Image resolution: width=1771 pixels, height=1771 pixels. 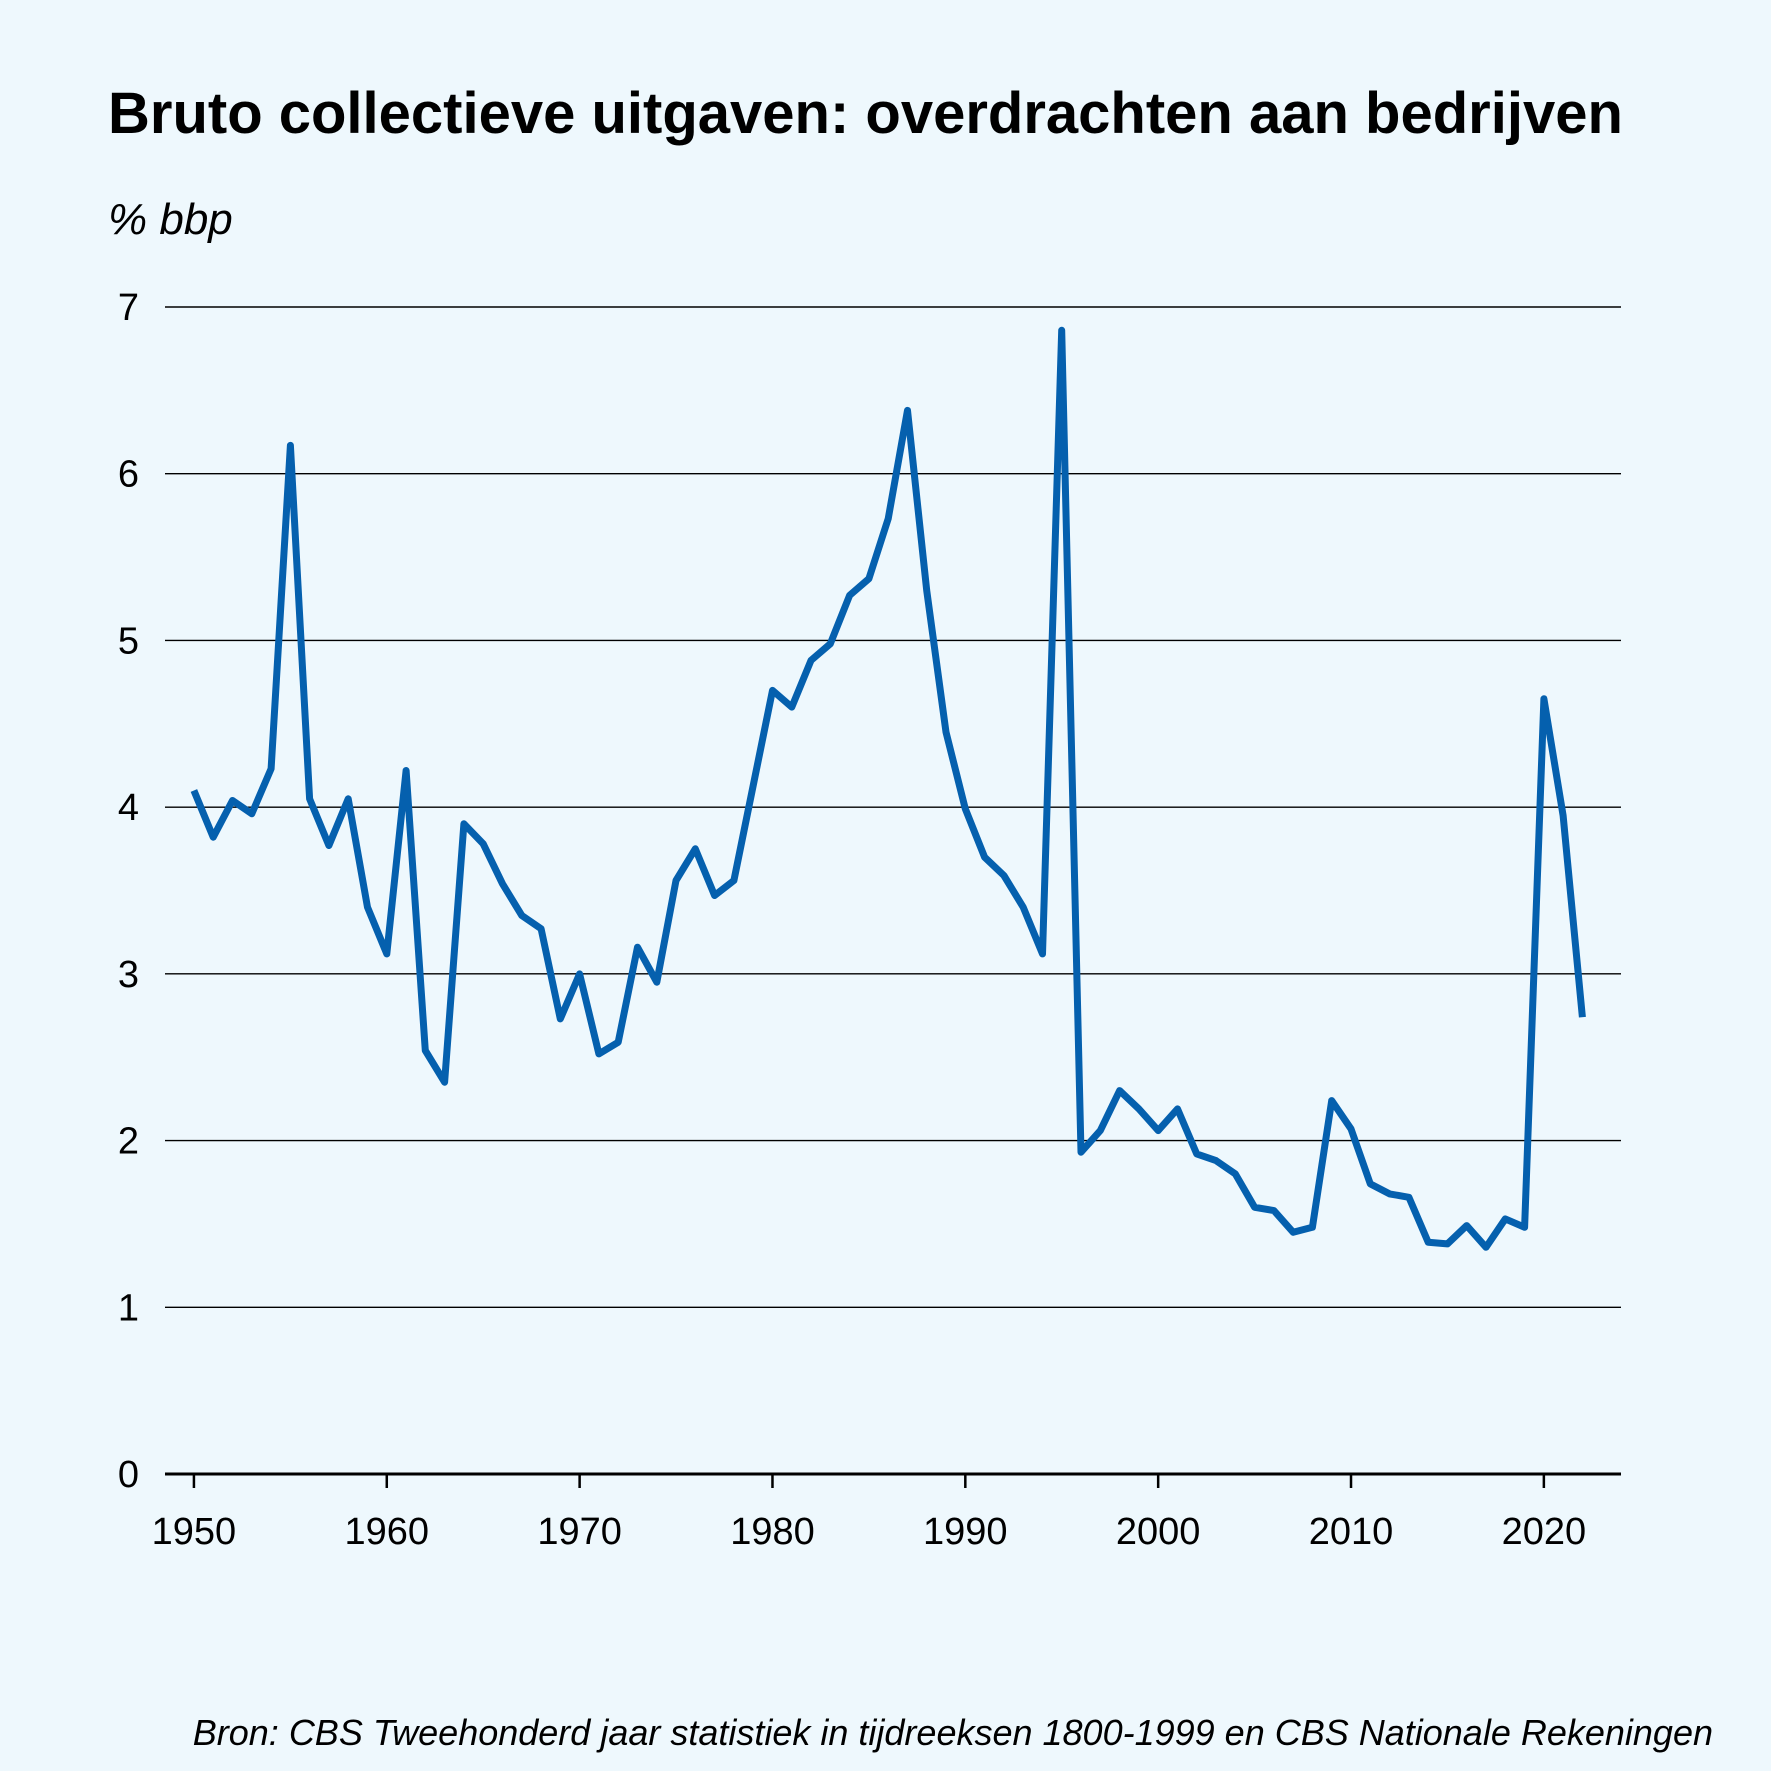 I want to click on data-point-2006, so click(x=1273, y=1210).